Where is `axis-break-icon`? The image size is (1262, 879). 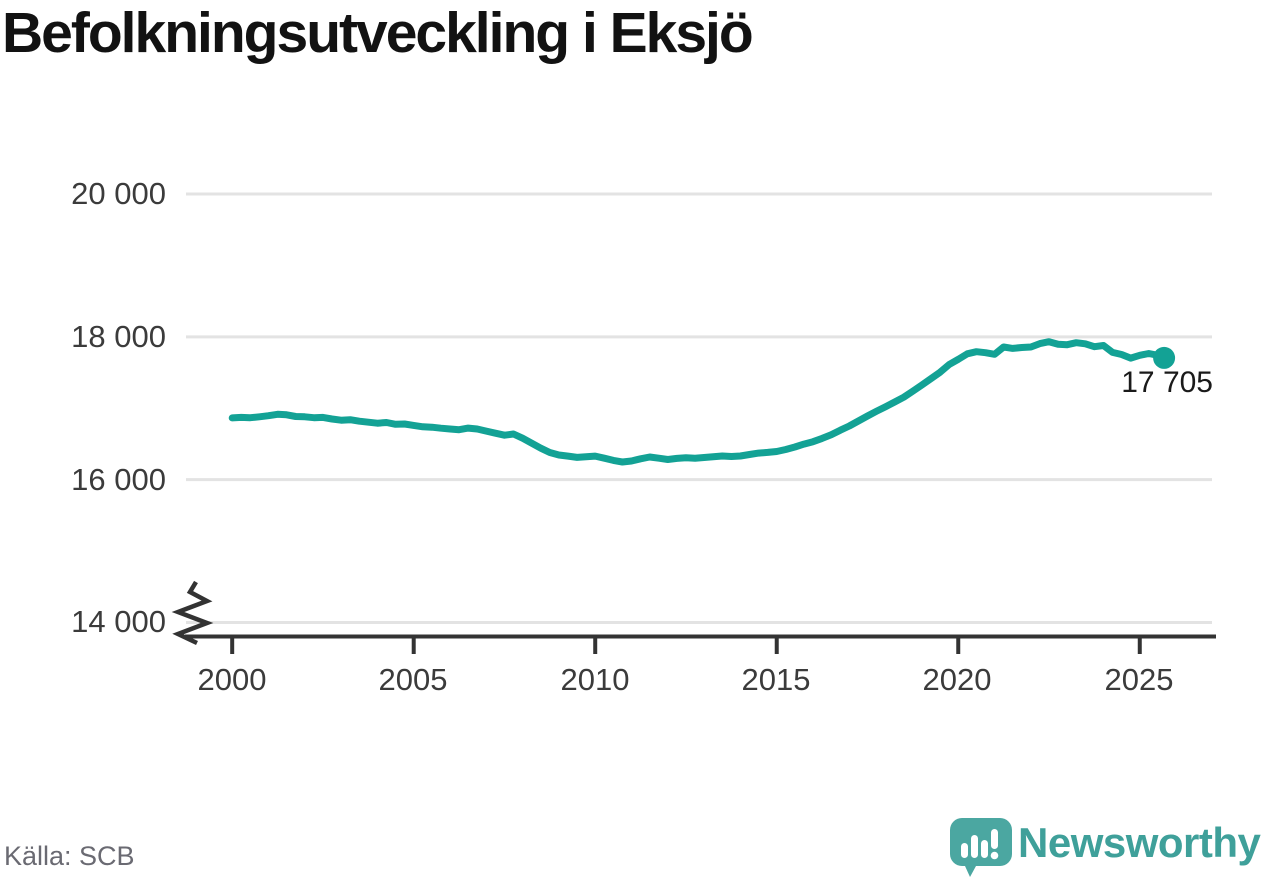 axis-break-icon is located at coordinates (192, 613).